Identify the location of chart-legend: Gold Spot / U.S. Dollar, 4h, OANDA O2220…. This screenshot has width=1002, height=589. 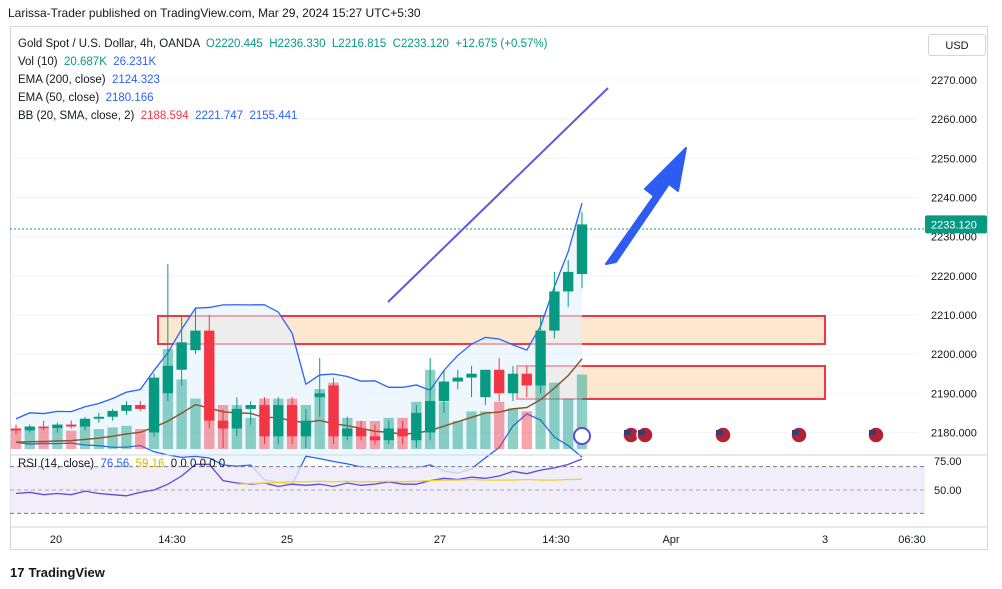
(282, 80).